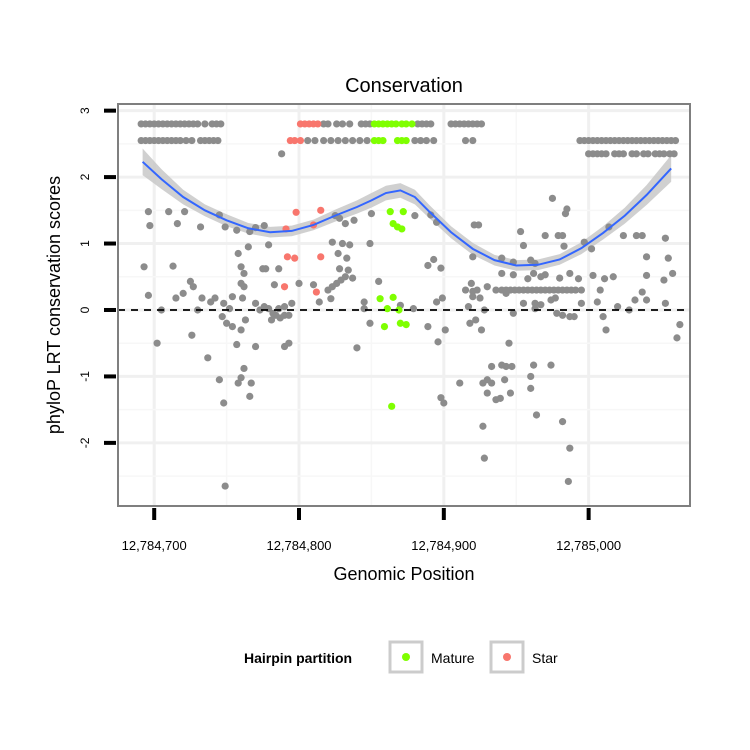 The height and width of the screenshot is (750, 750). I want to click on x-tick-label-3: 12,785,000, so click(588, 545).